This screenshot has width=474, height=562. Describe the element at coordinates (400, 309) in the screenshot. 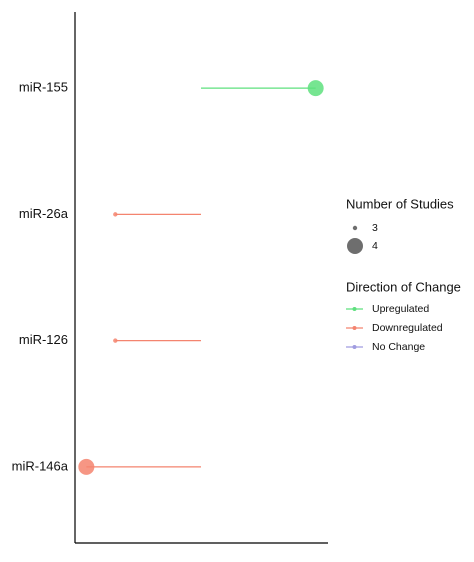

I see `color-legend-label: Upregulated` at that location.